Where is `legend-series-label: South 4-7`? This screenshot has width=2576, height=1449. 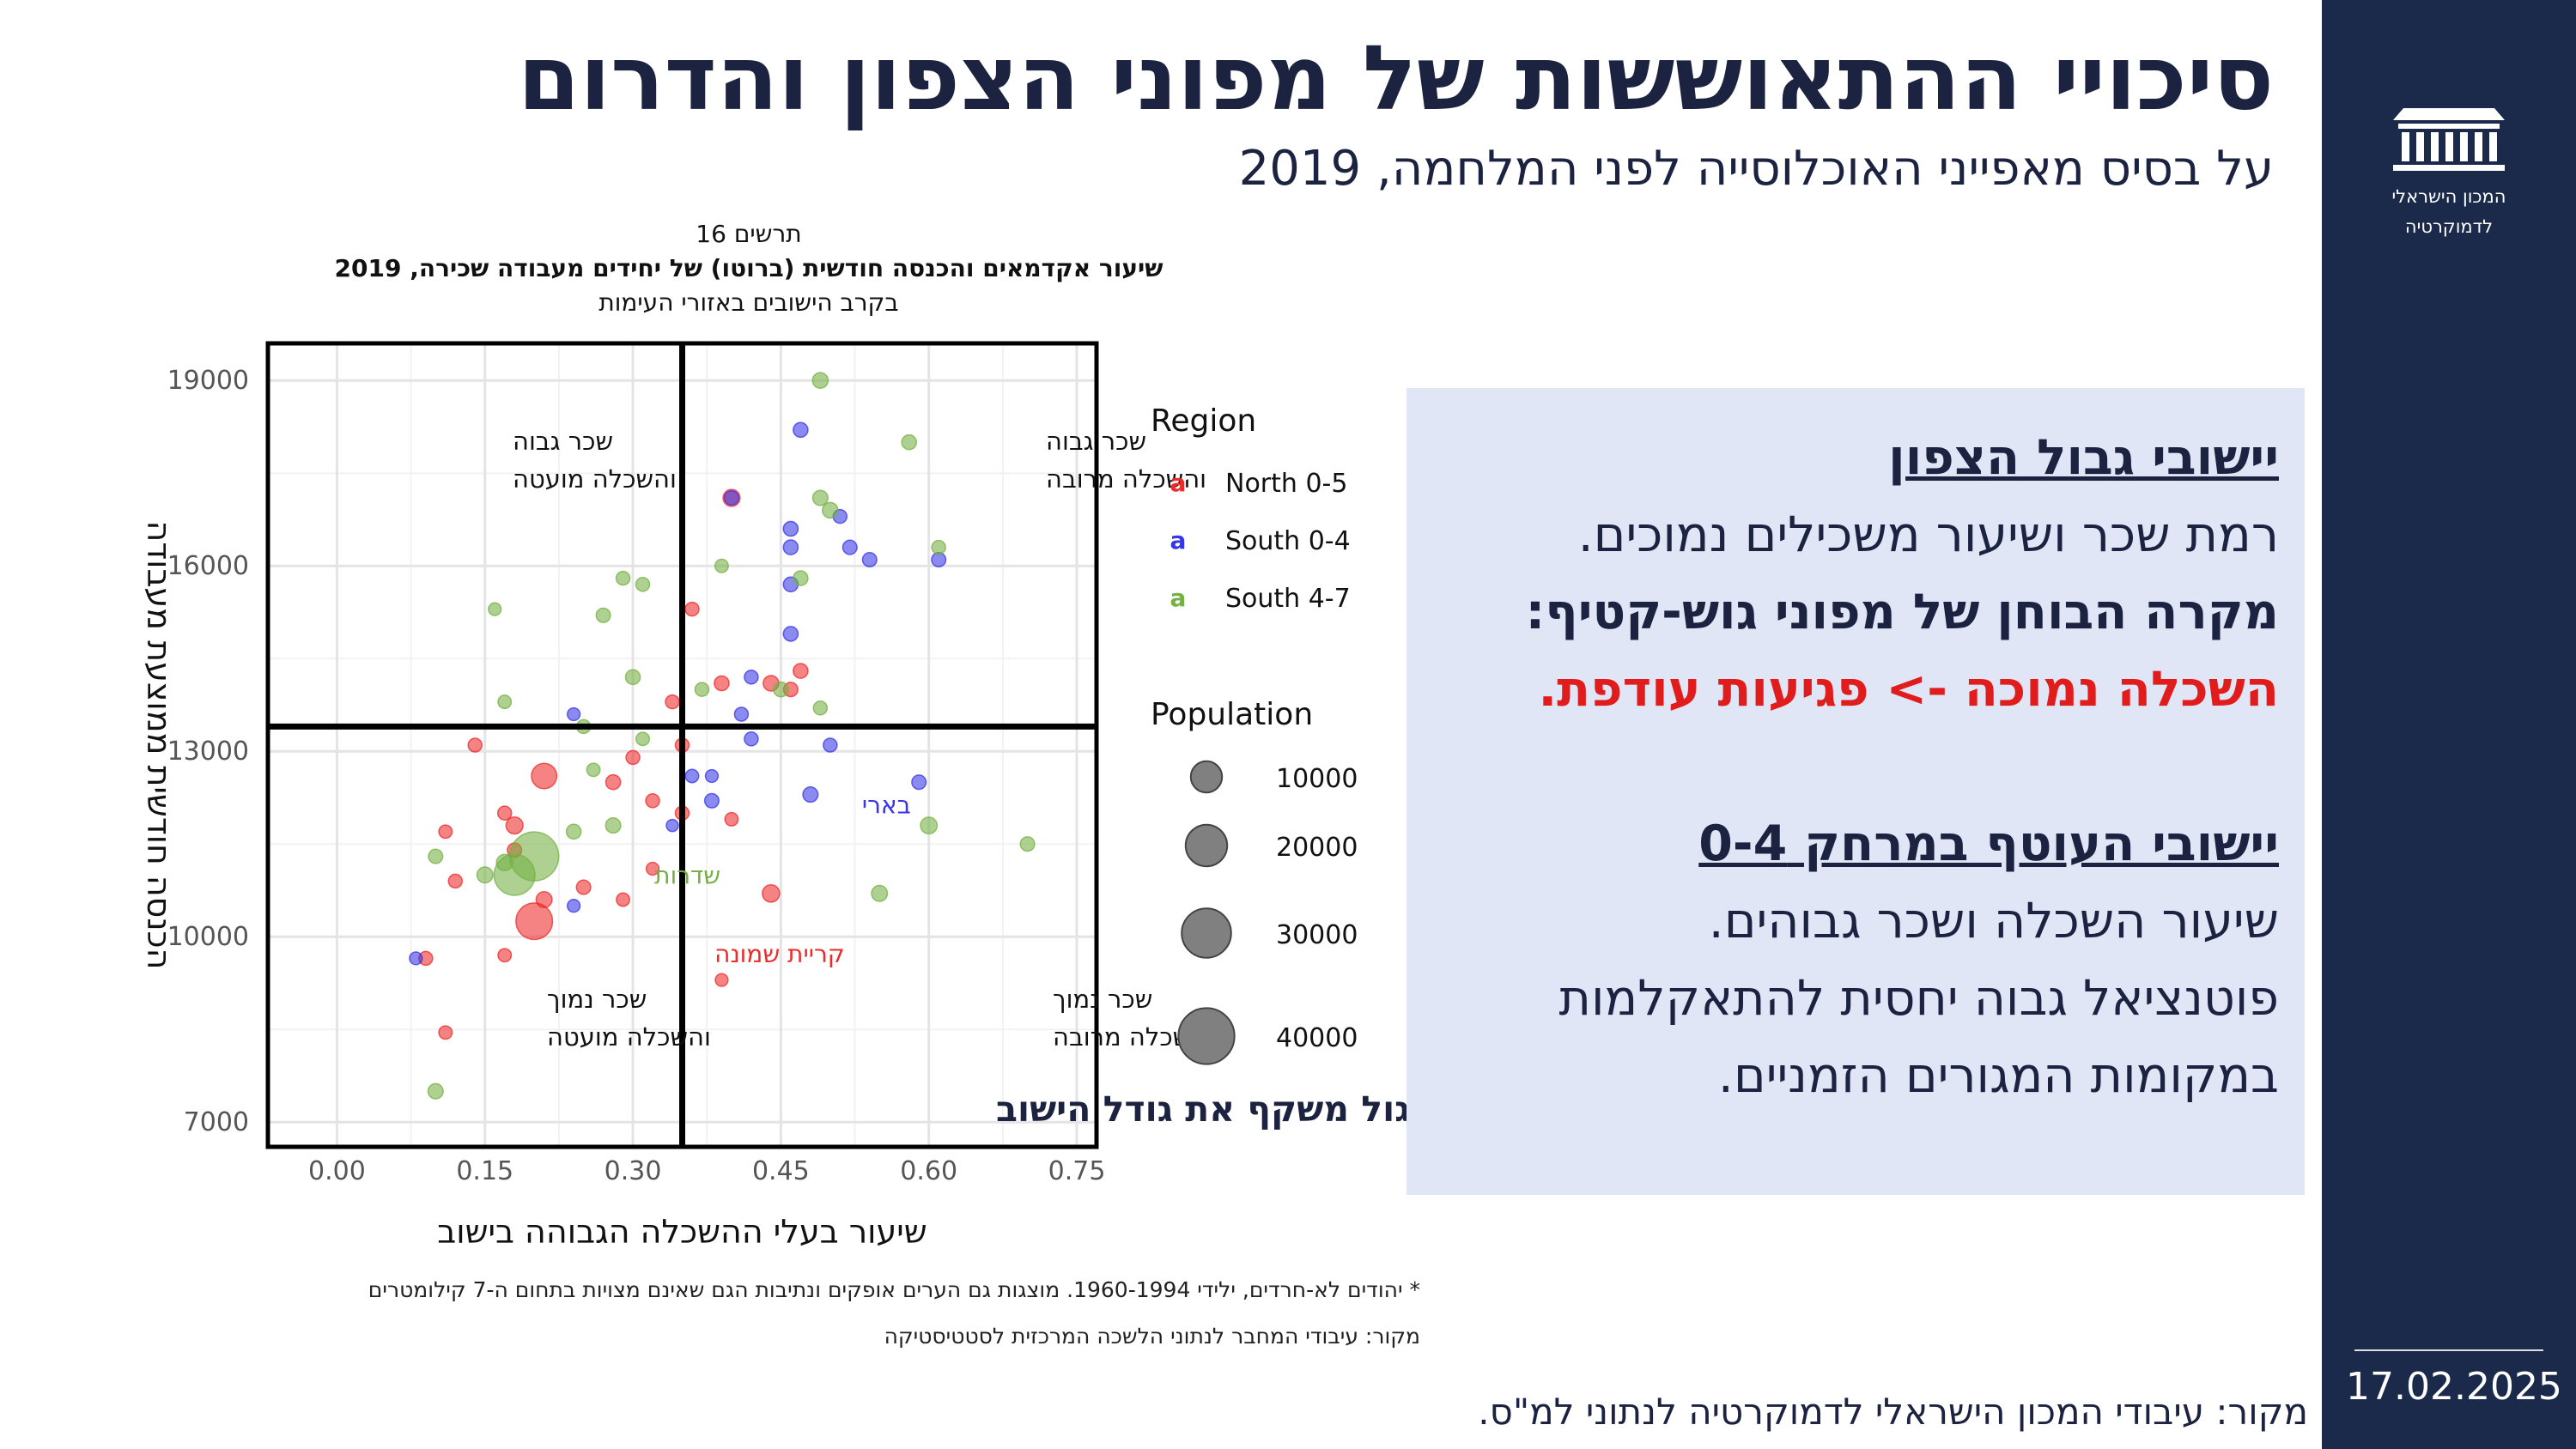
legend-series-label: South 4-7 is located at coordinates (1288, 599).